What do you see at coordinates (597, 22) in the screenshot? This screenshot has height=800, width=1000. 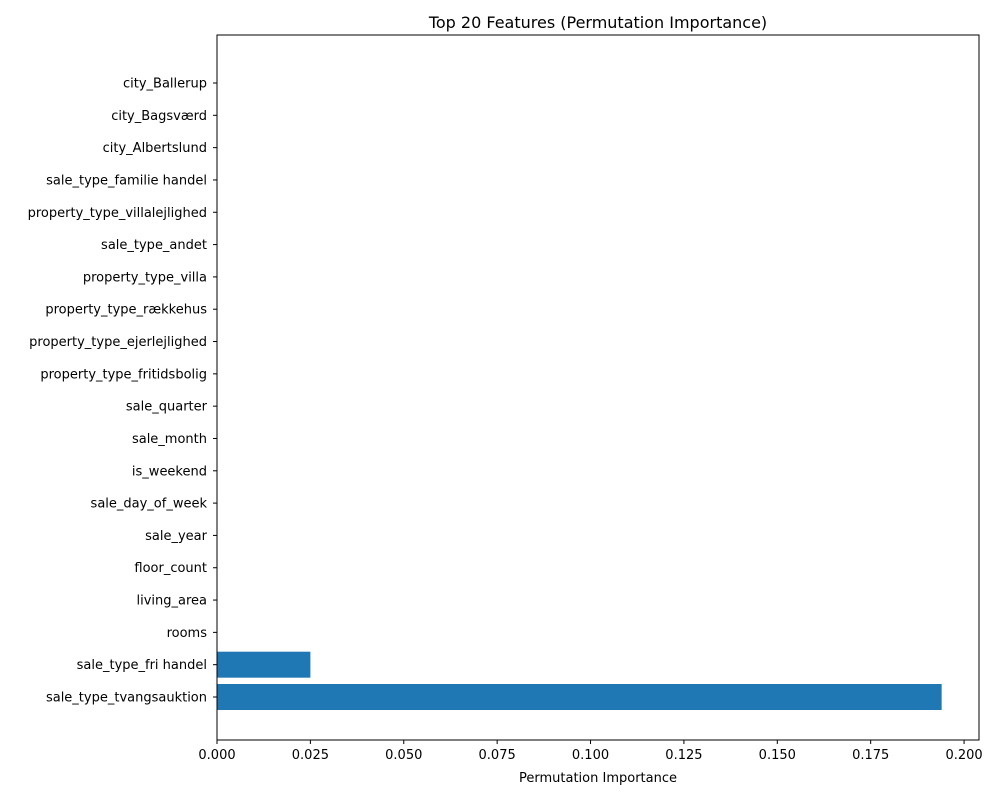 I see `chart-title: Top 20 Features (Permutation Importance)` at bounding box center [597, 22].